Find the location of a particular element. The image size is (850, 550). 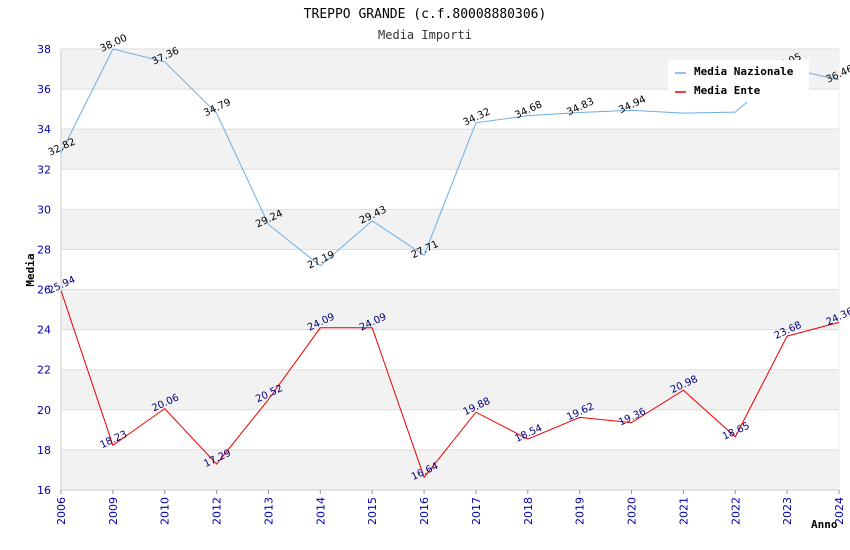

x-tick-label: 2019 is located at coordinates (580, 511).